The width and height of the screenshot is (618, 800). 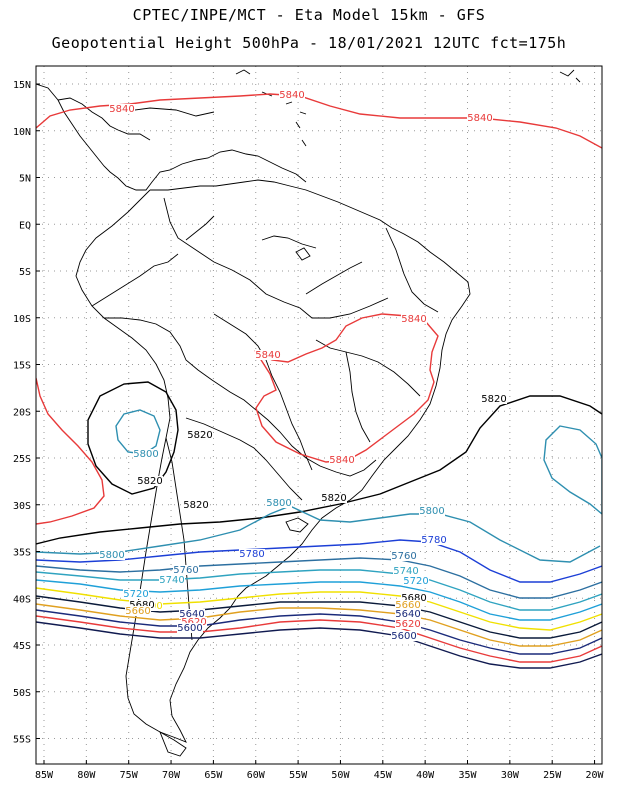 What do you see at coordinates (510, 775) in the screenshot?
I see `lon-tick-label: 30W` at bounding box center [510, 775].